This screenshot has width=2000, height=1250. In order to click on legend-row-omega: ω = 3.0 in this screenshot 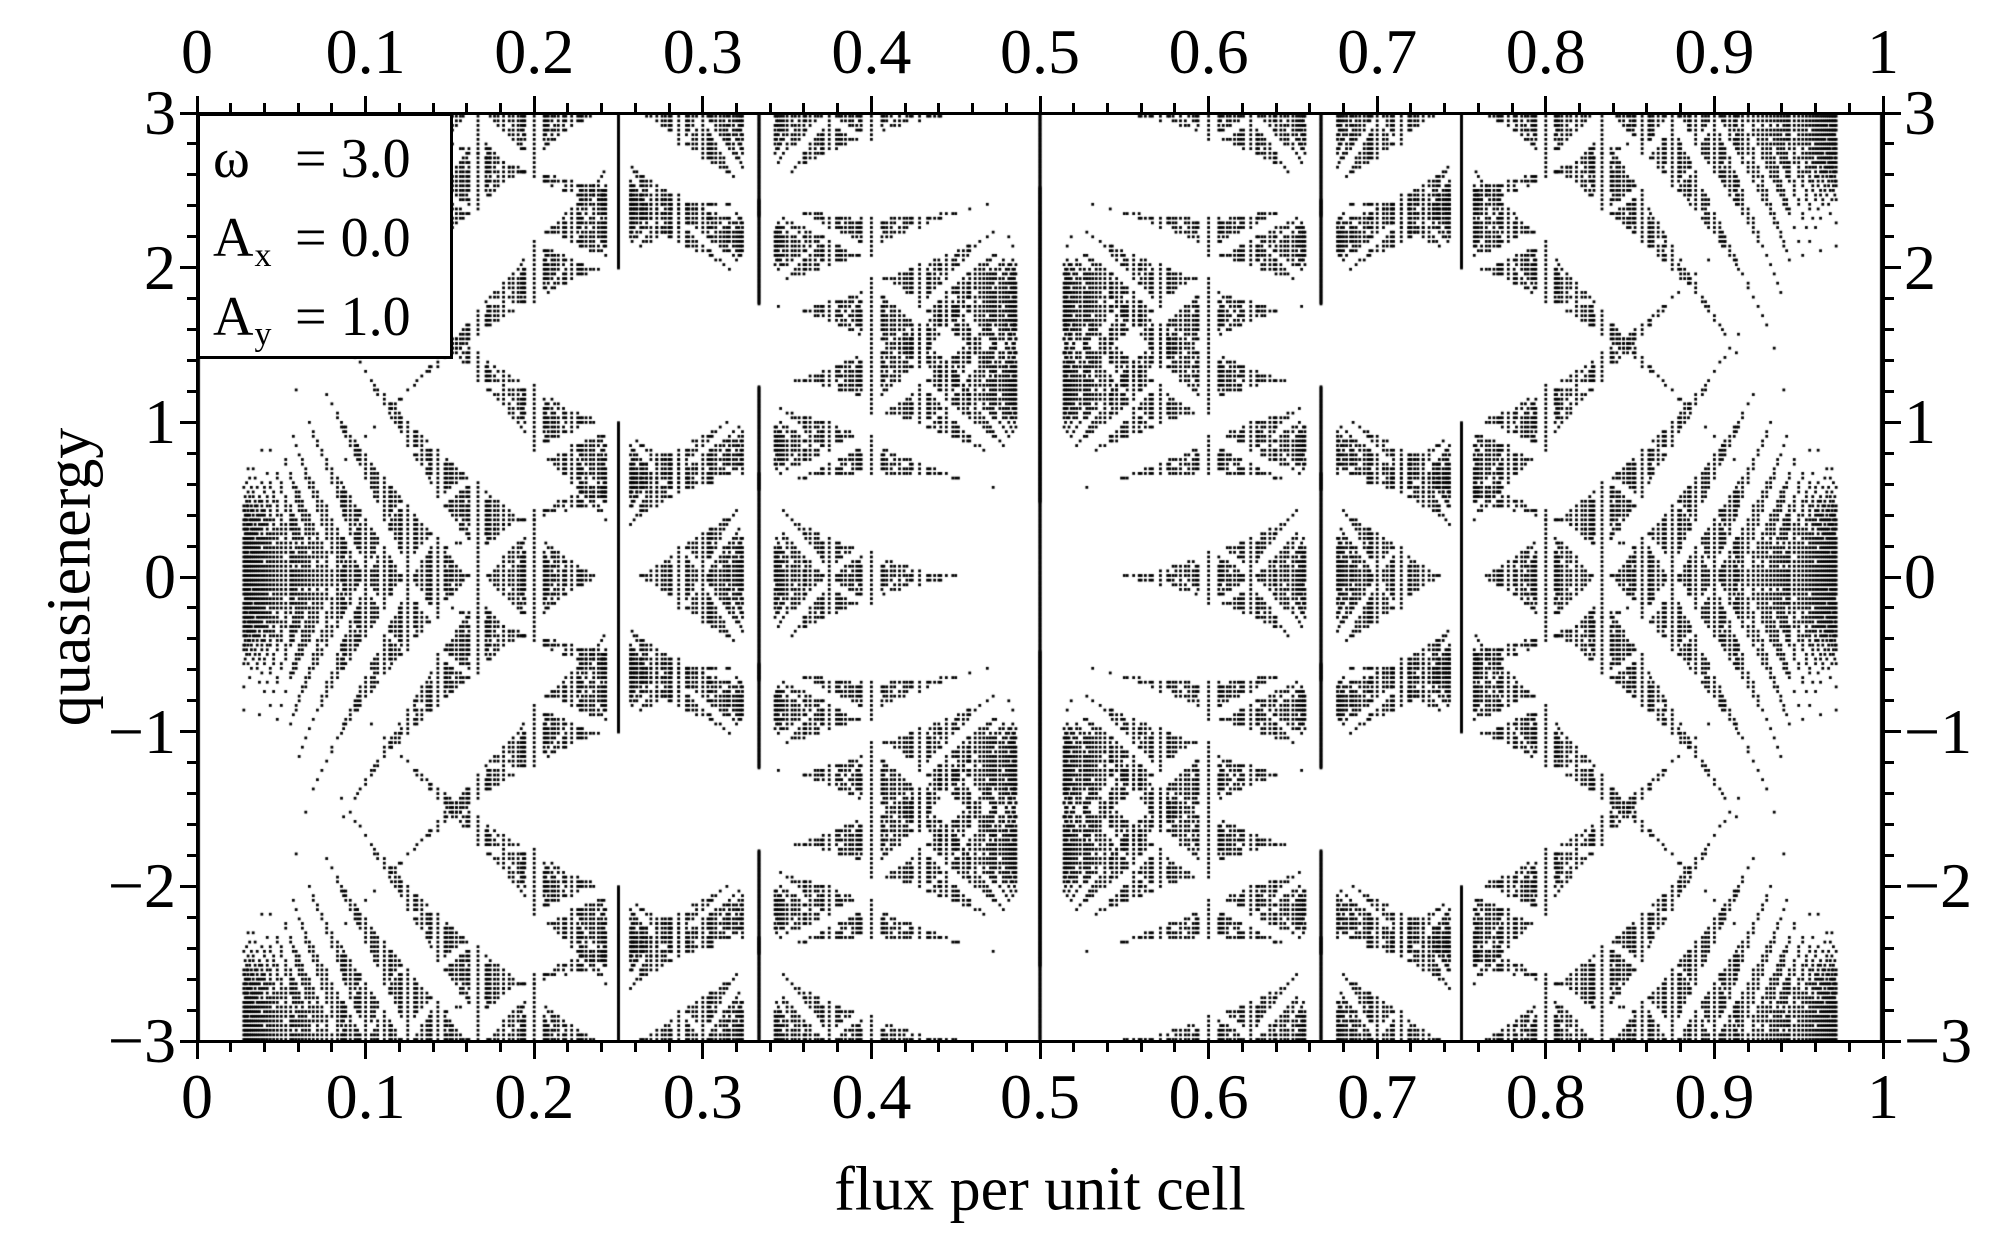, I will do `click(331, 159)`.